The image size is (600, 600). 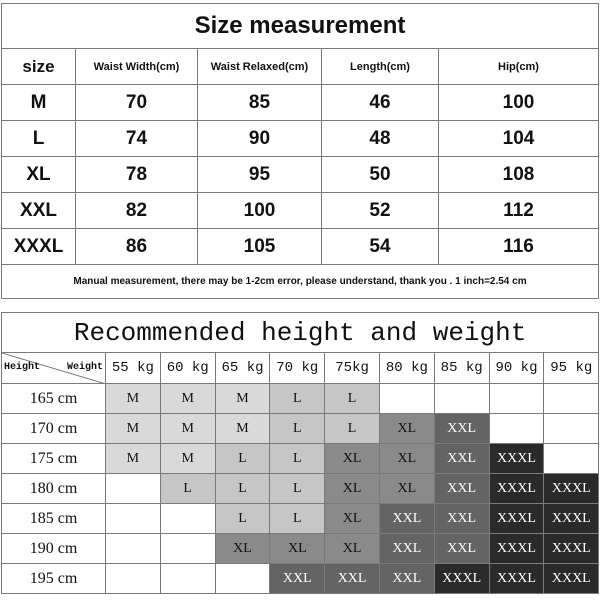 What do you see at coordinates (380, 246) in the screenshot?
I see `measurement-cell: 54` at bounding box center [380, 246].